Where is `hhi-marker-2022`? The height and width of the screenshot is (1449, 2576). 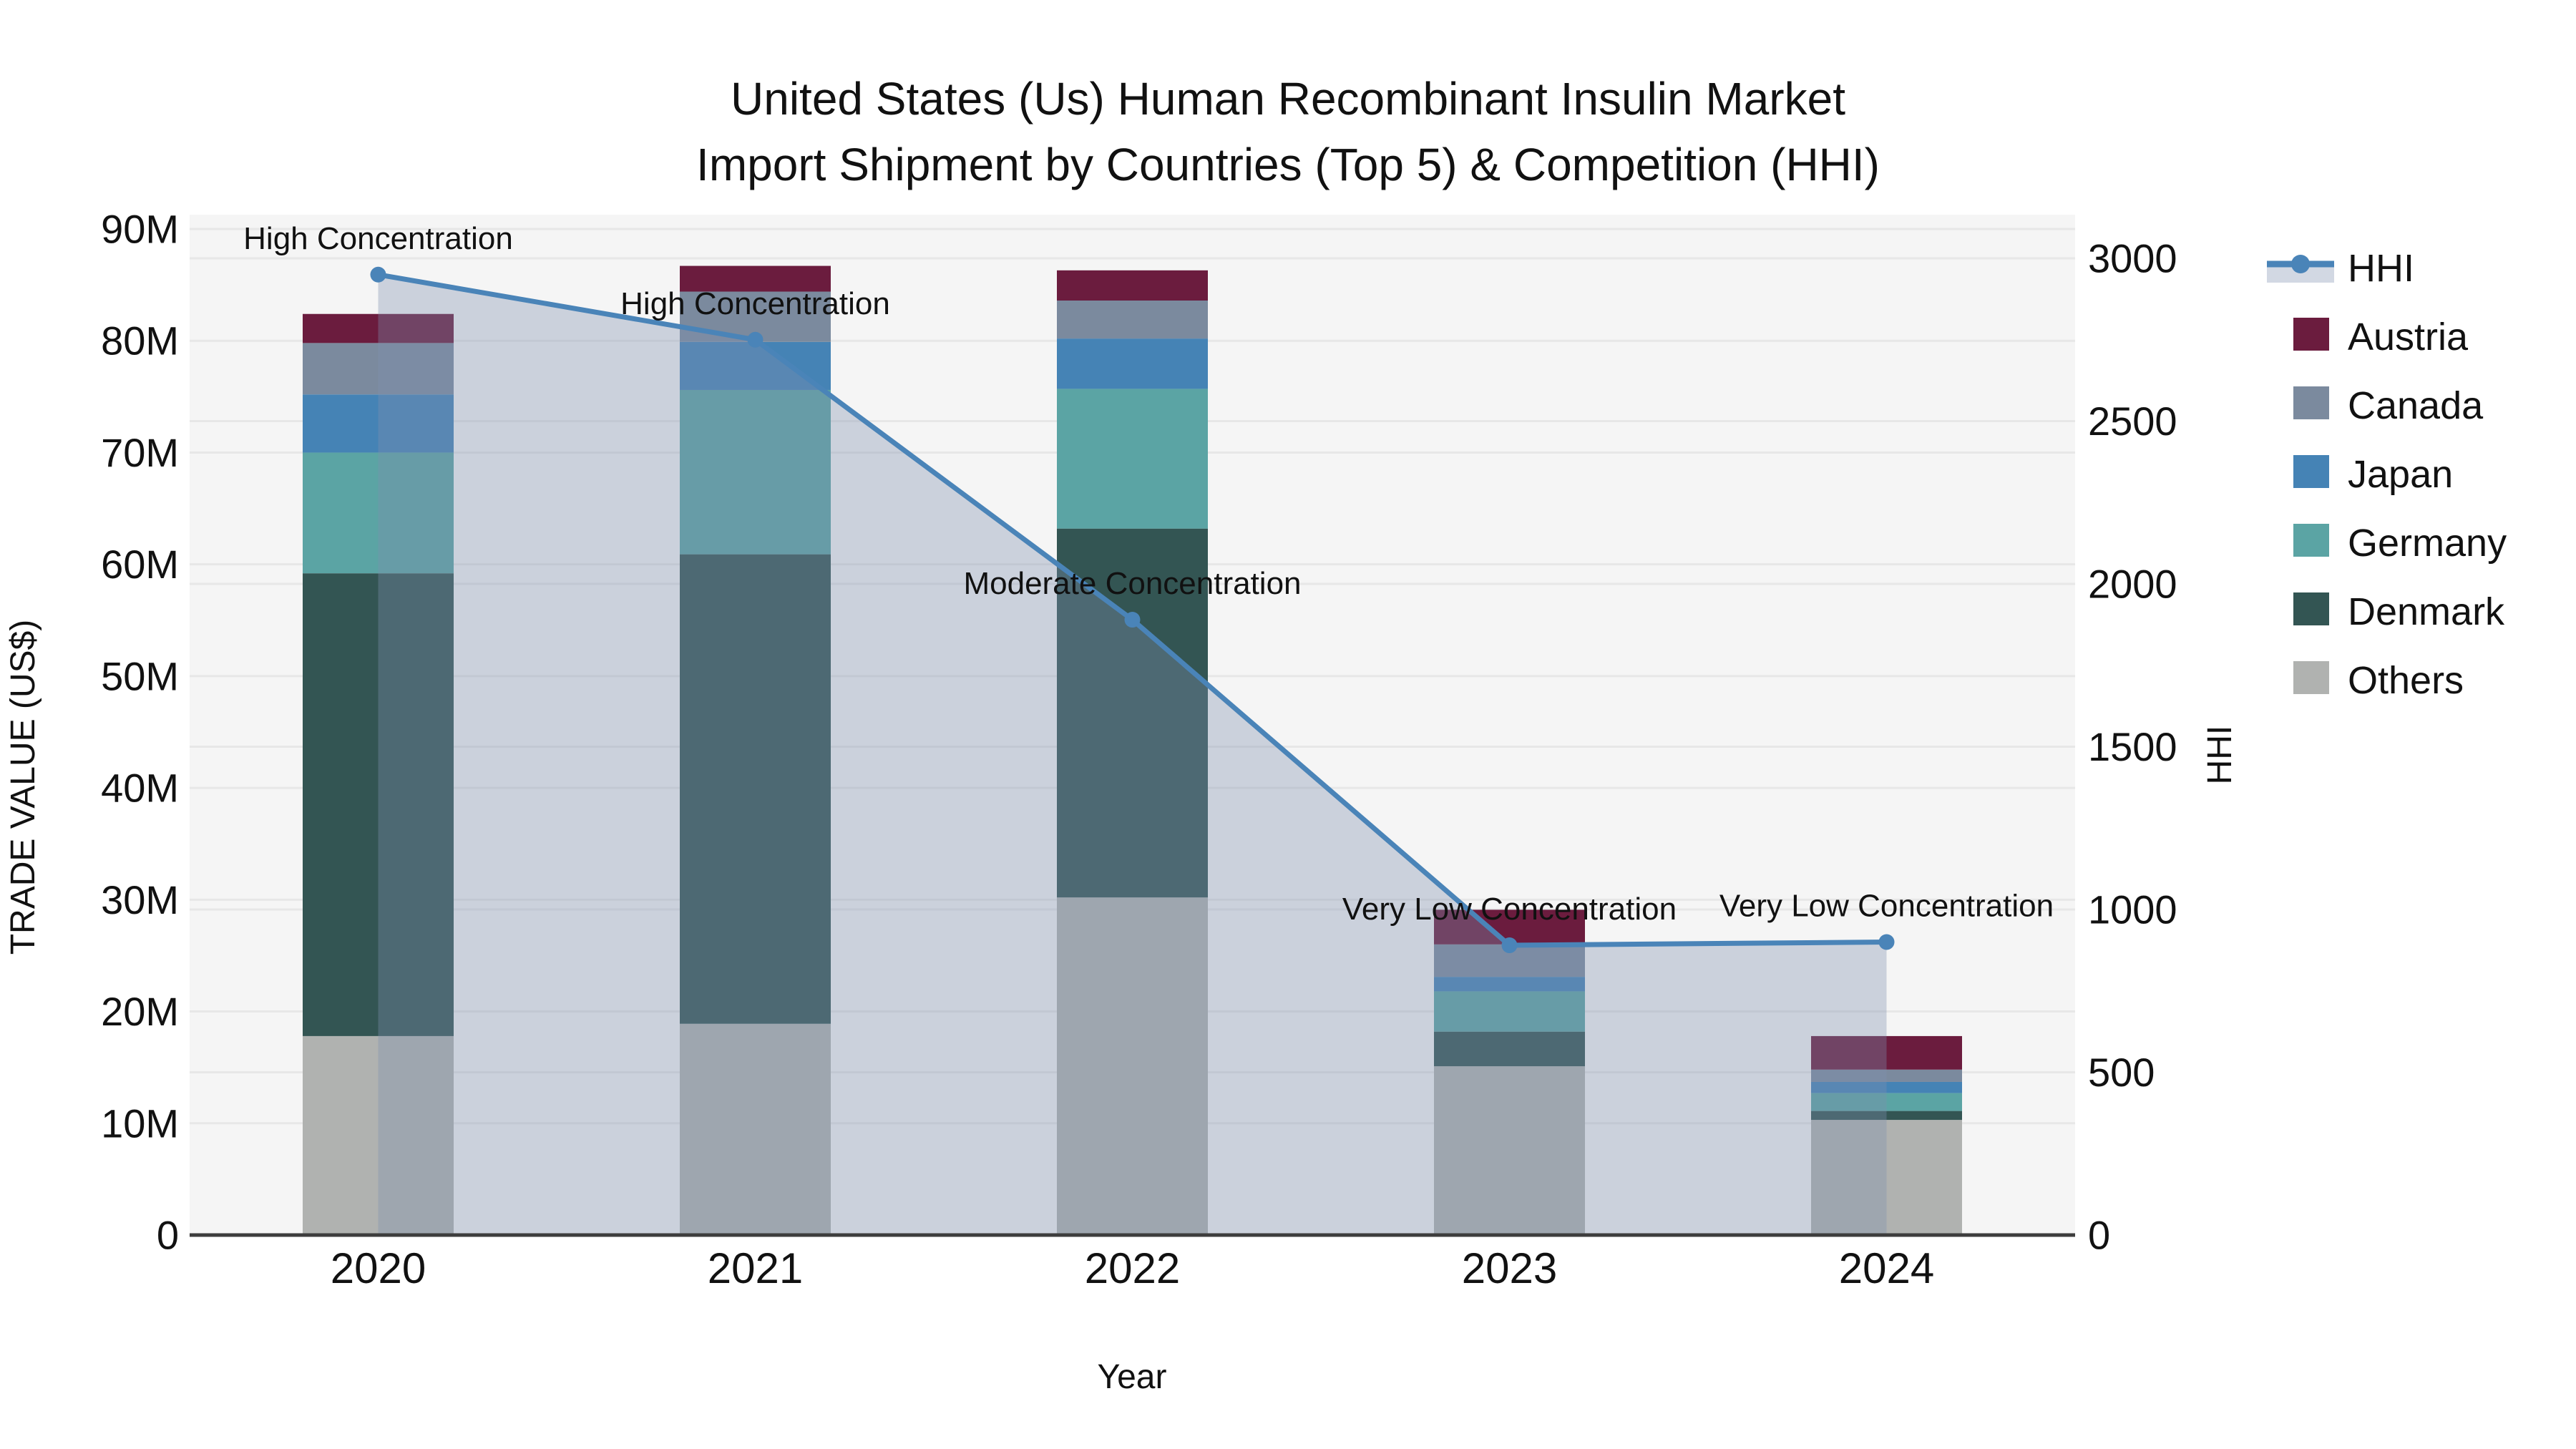
hhi-marker-2022 is located at coordinates (1132, 620).